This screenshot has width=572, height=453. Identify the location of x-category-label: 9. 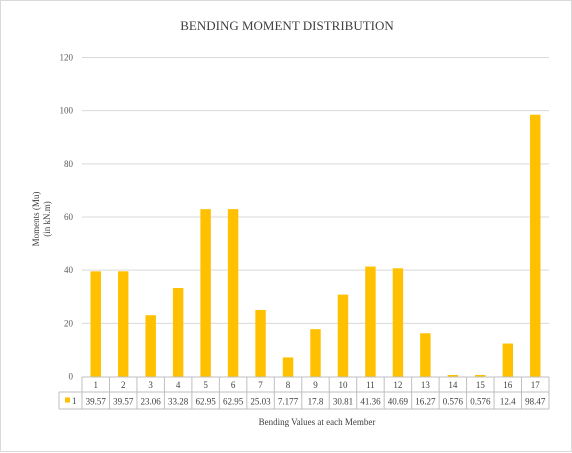
(315, 385).